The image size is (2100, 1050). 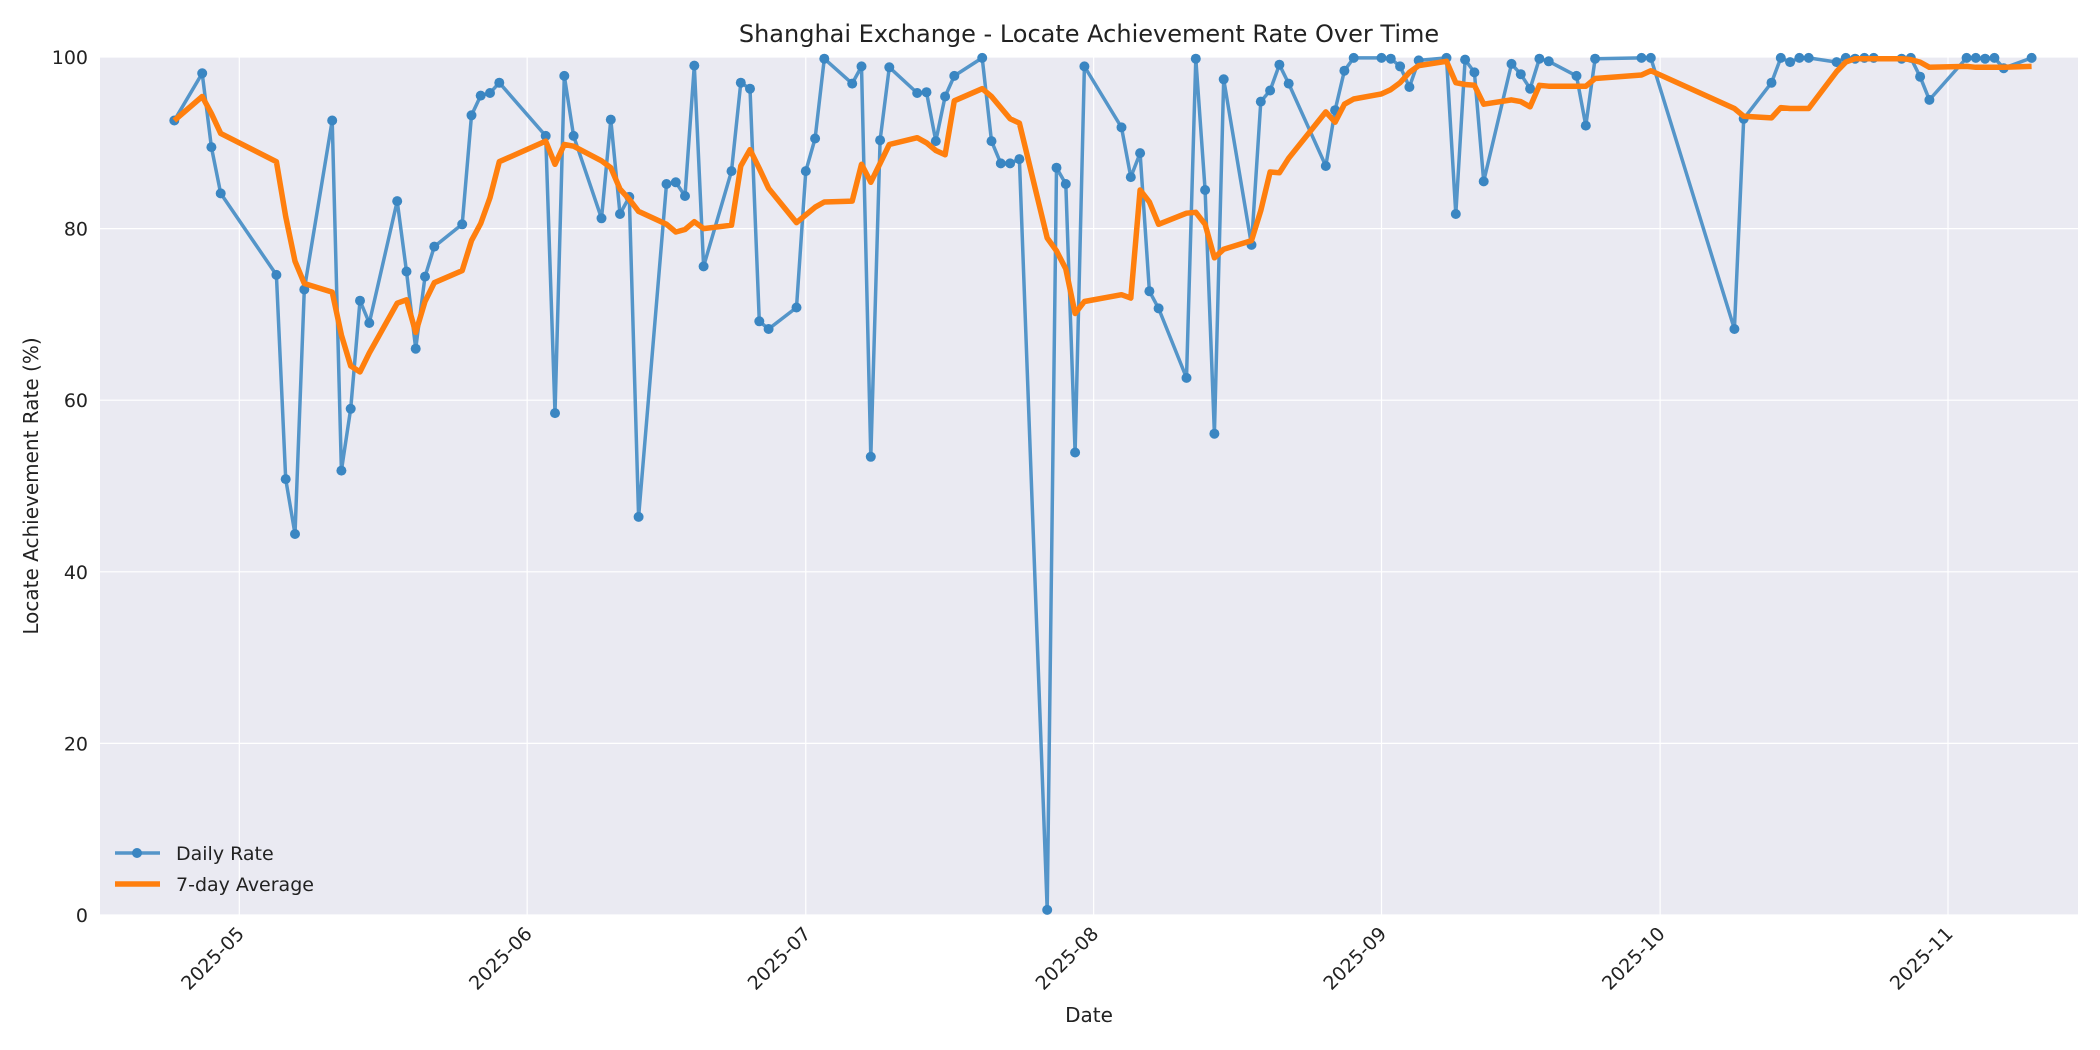 I want to click on legend-avg-label: 7-day Average, so click(x=245, y=885).